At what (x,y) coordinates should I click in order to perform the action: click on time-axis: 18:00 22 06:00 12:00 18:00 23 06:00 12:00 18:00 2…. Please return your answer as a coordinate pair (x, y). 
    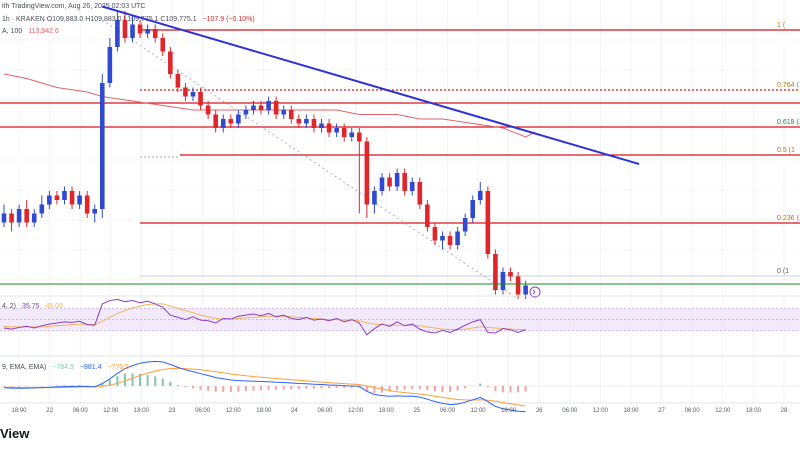
    Looking at the image, I should click on (399, 411).